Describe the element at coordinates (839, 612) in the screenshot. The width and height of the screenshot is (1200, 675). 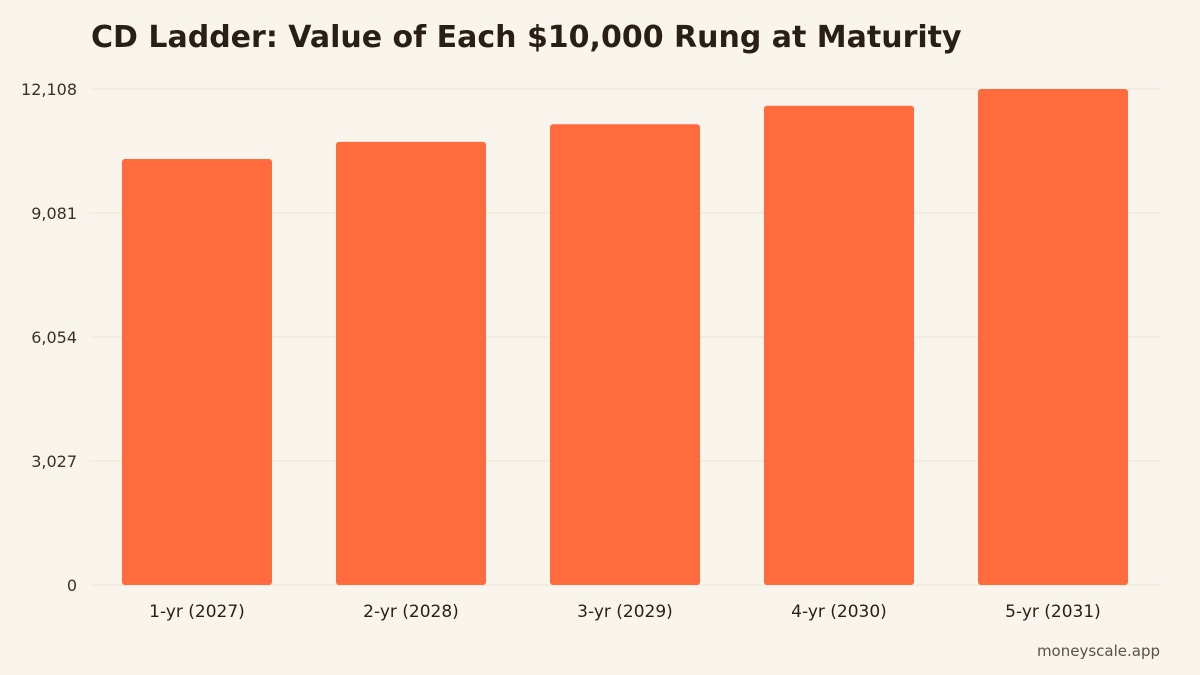
I see `x-tick-label: 4-yr (2030)` at that location.